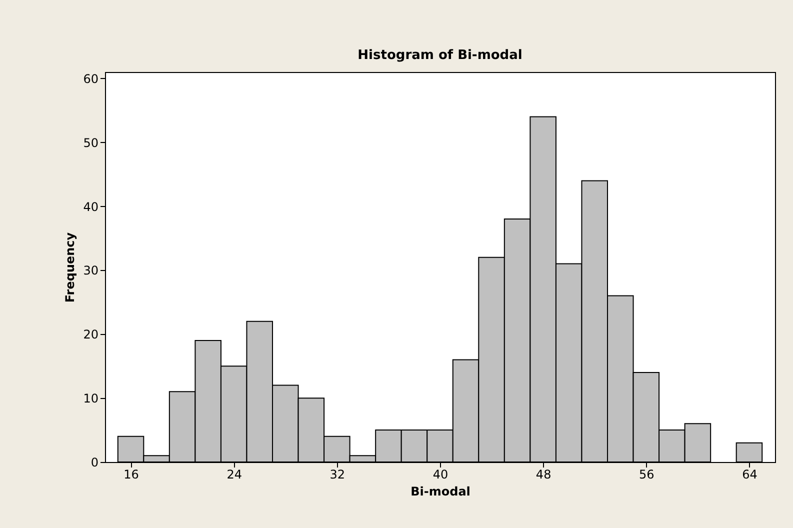 This screenshot has width=793, height=528. I want to click on y-tick-label: 40, so click(90, 207).